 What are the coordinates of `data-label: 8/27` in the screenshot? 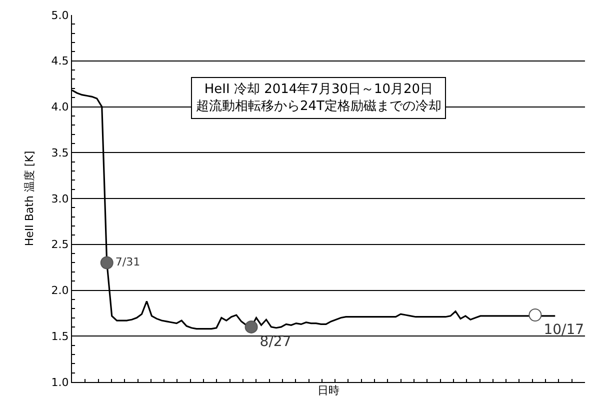 It's located at (276, 342).